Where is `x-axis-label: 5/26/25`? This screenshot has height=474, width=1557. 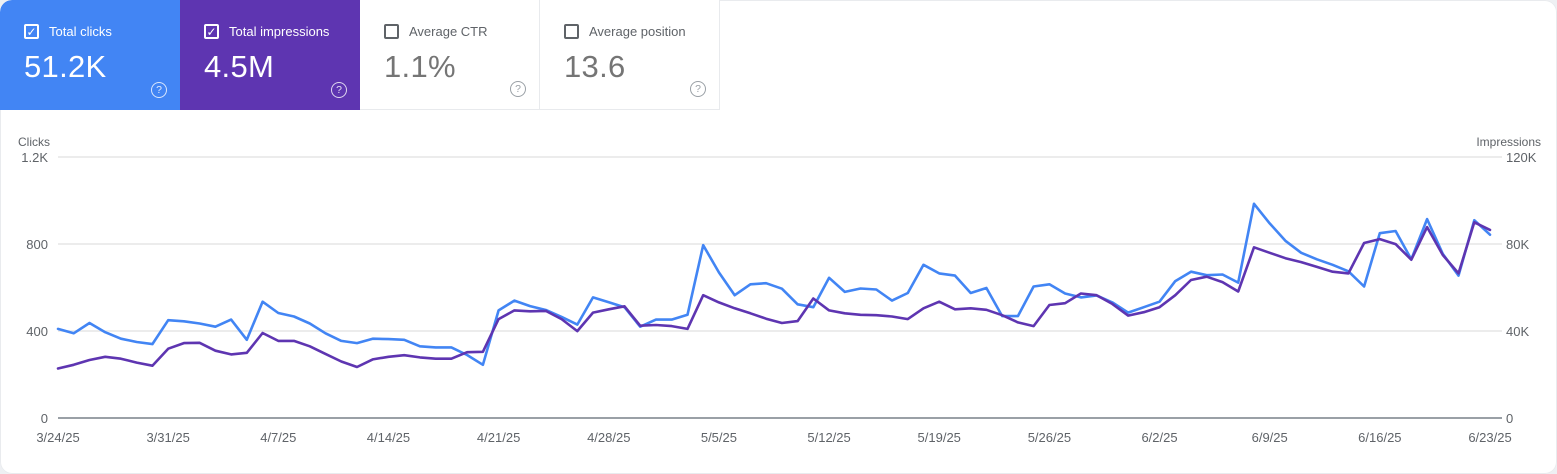
x-axis-label: 5/26/25 is located at coordinates (1049, 437).